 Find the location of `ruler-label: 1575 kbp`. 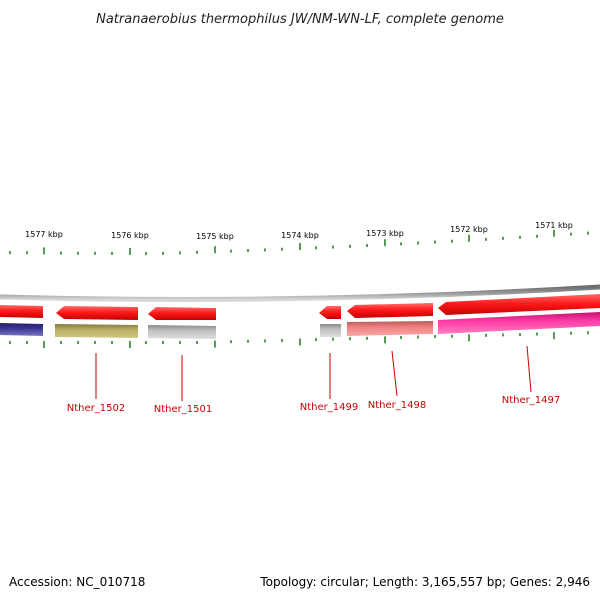

ruler-label: 1575 kbp is located at coordinates (215, 236).